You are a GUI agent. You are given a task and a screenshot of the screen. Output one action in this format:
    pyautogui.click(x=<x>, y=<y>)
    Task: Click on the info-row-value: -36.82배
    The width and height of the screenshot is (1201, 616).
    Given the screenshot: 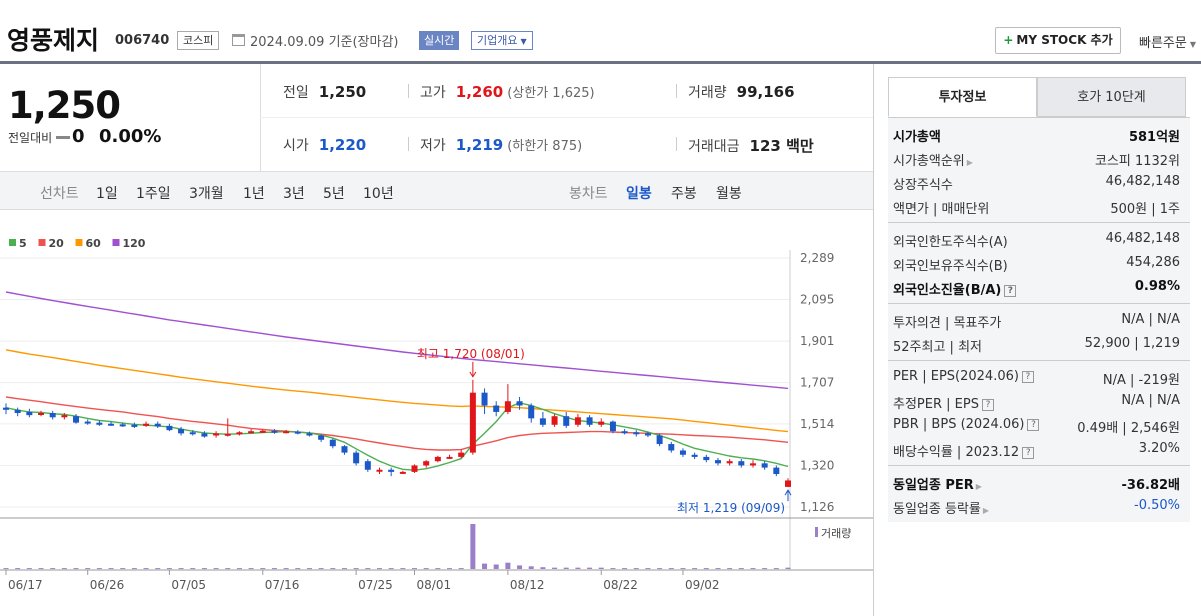 What is the action you would take?
    pyautogui.click(x=1150, y=485)
    